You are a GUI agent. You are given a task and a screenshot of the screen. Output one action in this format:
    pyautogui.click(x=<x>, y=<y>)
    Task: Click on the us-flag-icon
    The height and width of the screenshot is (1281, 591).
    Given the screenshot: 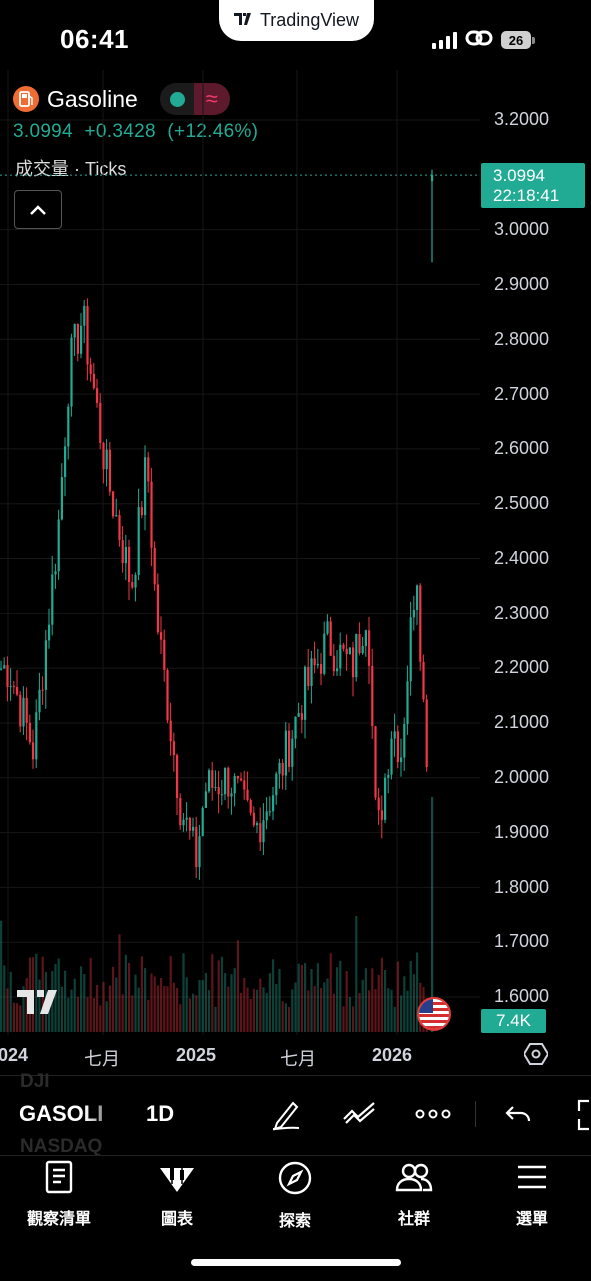 What is the action you would take?
    pyautogui.click(x=434, y=1014)
    